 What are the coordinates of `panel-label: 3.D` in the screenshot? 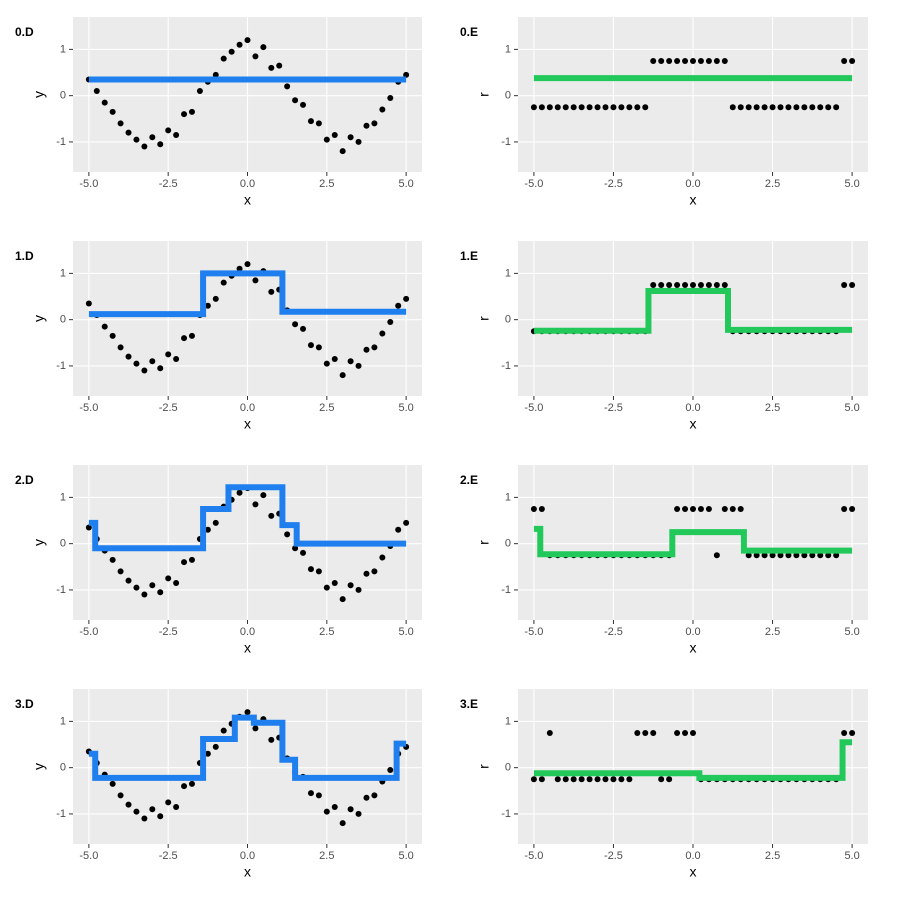 It's located at (24, 704).